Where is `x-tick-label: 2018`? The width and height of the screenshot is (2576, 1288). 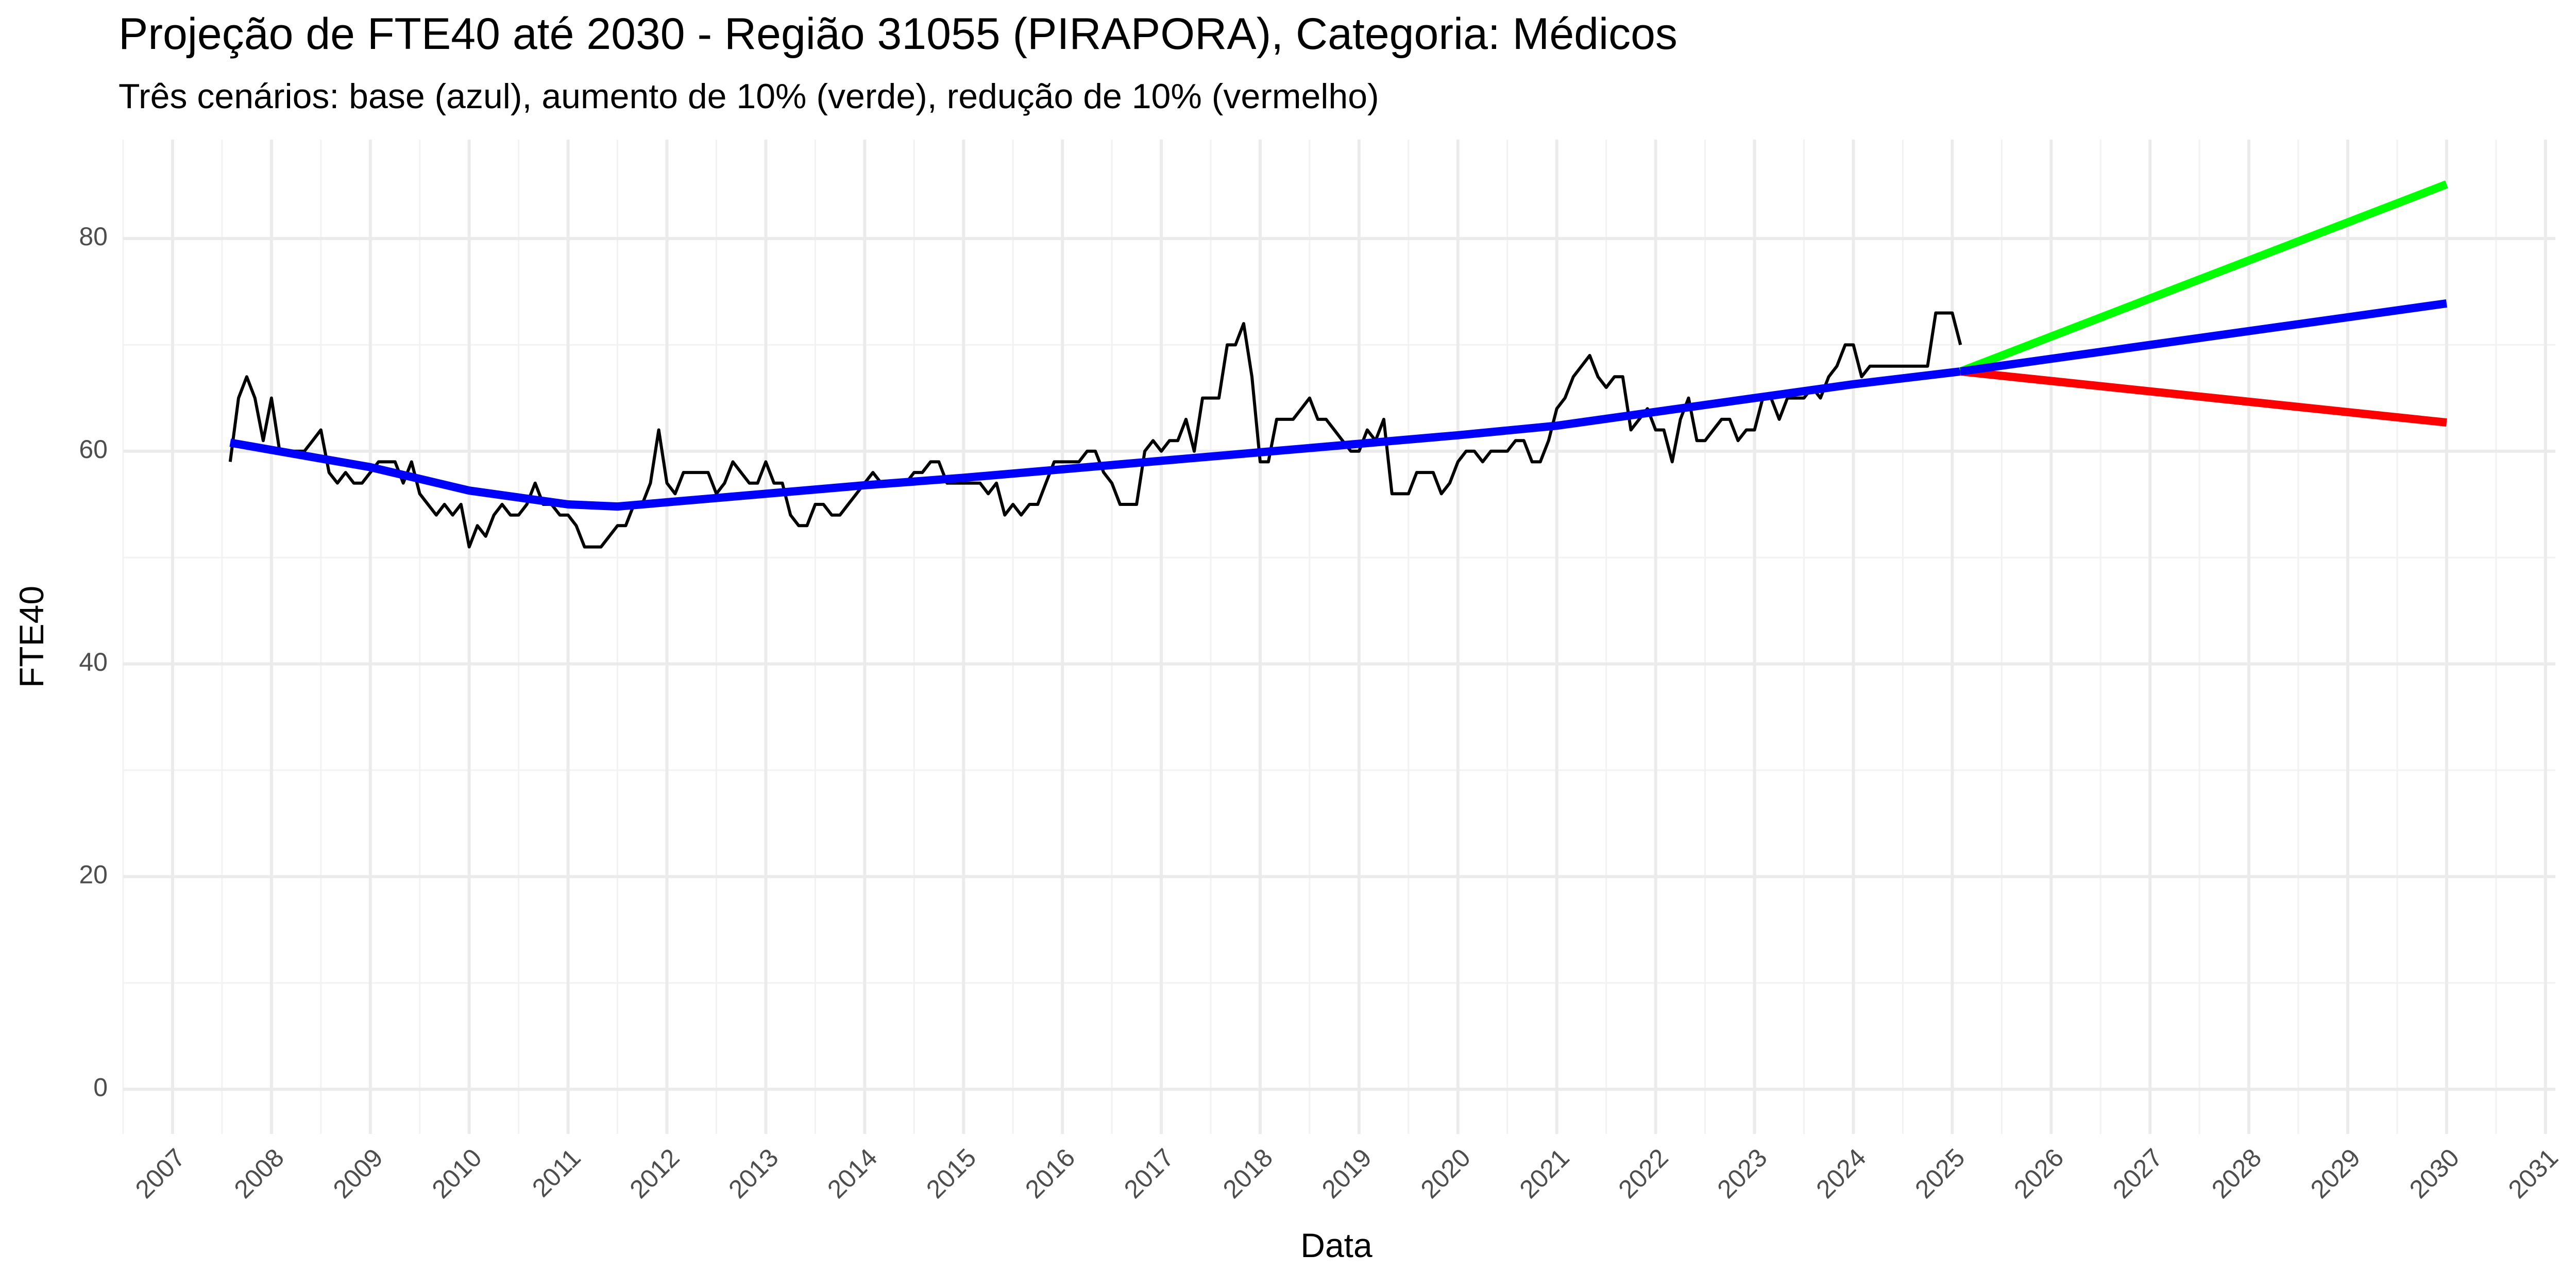
x-tick-label: 2018 is located at coordinates (1247, 1173).